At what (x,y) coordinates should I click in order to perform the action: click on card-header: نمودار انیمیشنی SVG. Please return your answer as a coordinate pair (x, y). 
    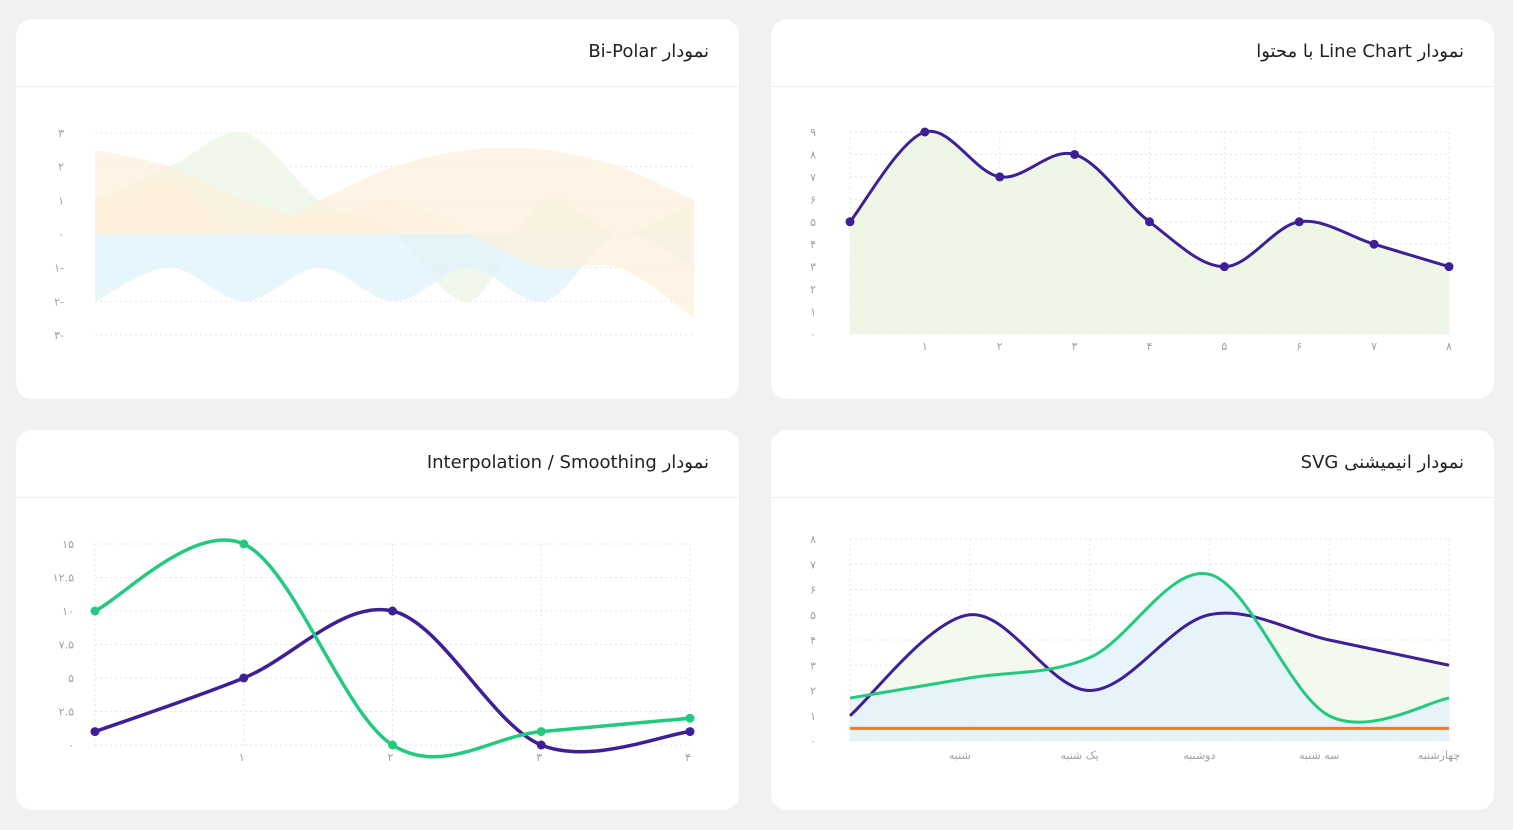
    Looking at the image, I should click on (1132, 464).